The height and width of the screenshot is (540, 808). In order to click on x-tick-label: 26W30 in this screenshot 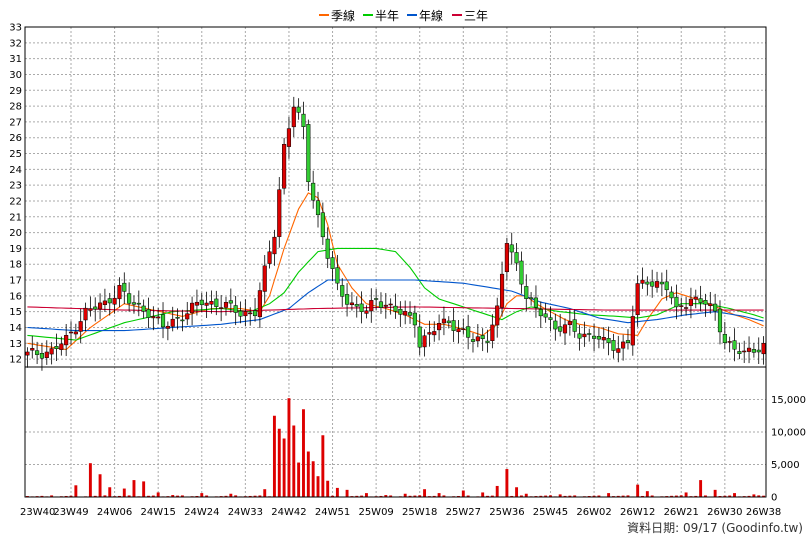, I will do `click(724, 512)`.